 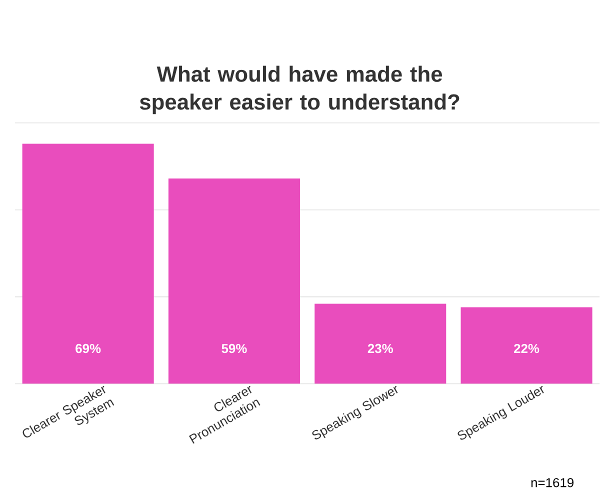 I want to click on data-label: 59%, so click(x=234, y=349).